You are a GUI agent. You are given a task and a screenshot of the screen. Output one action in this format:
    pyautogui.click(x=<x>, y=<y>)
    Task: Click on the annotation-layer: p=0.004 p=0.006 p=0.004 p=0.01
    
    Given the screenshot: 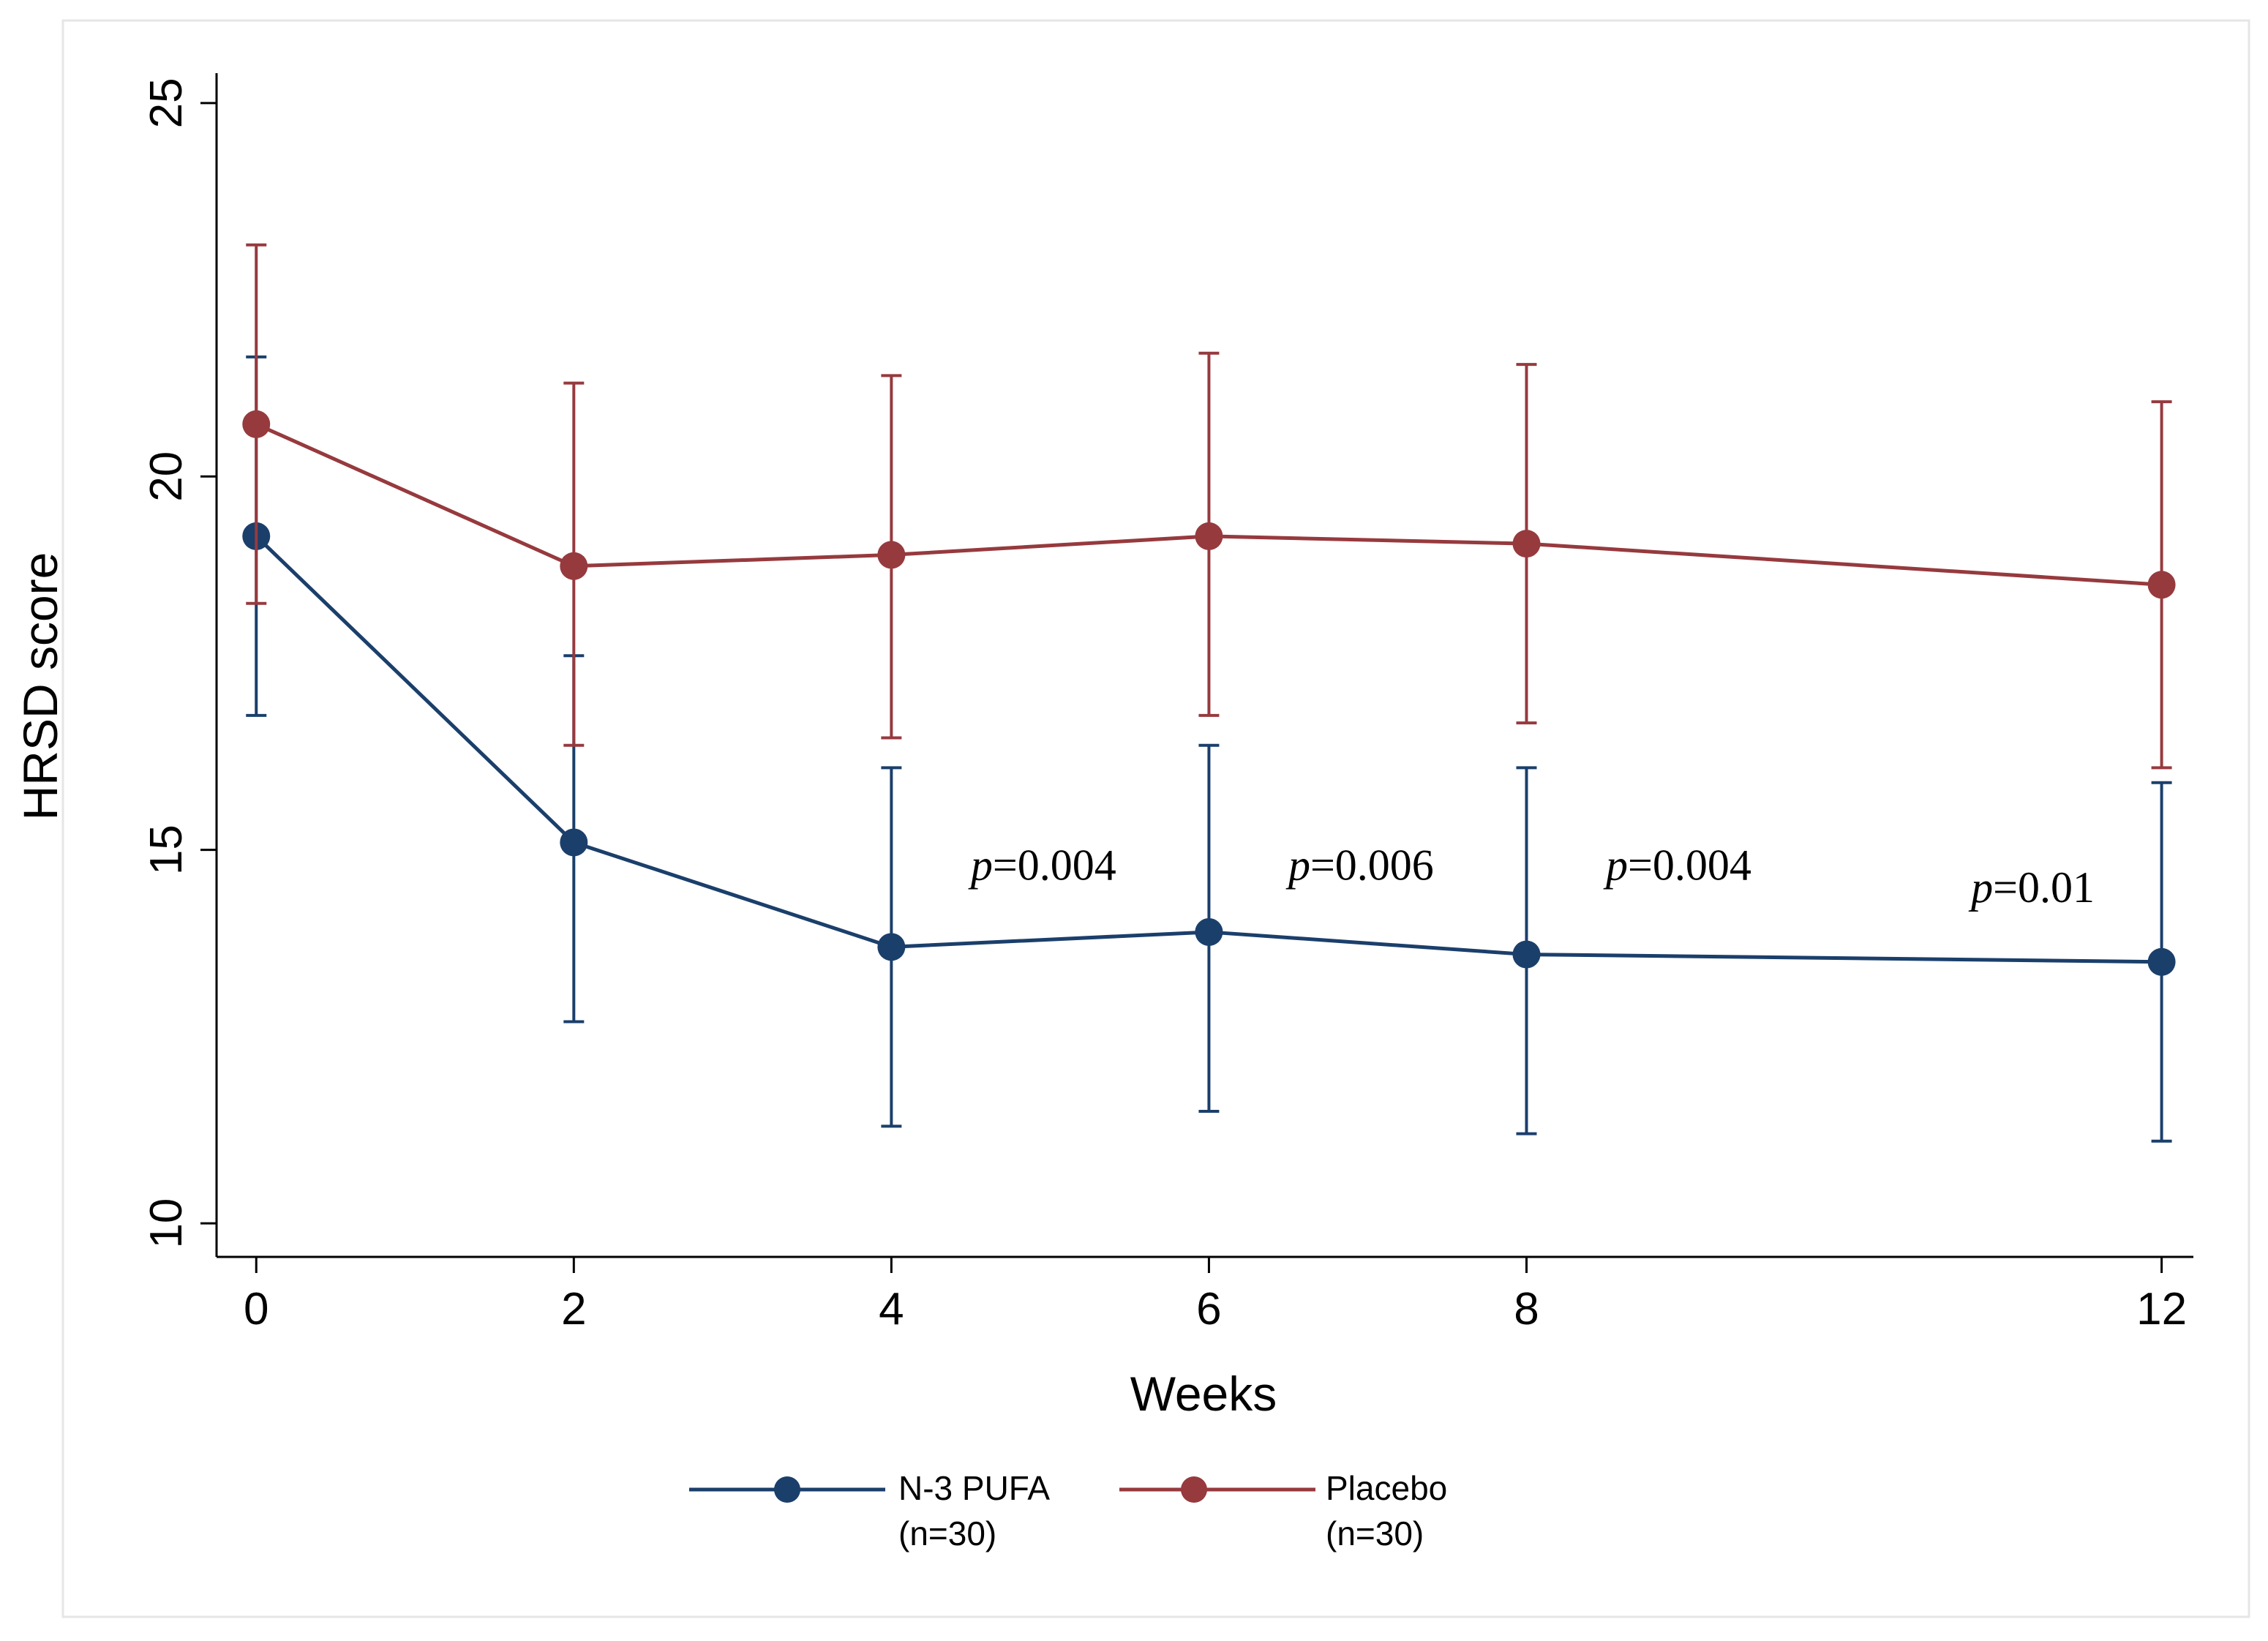 What is the action you would take?
    pyautogui.click(x=1531, y=877)
    